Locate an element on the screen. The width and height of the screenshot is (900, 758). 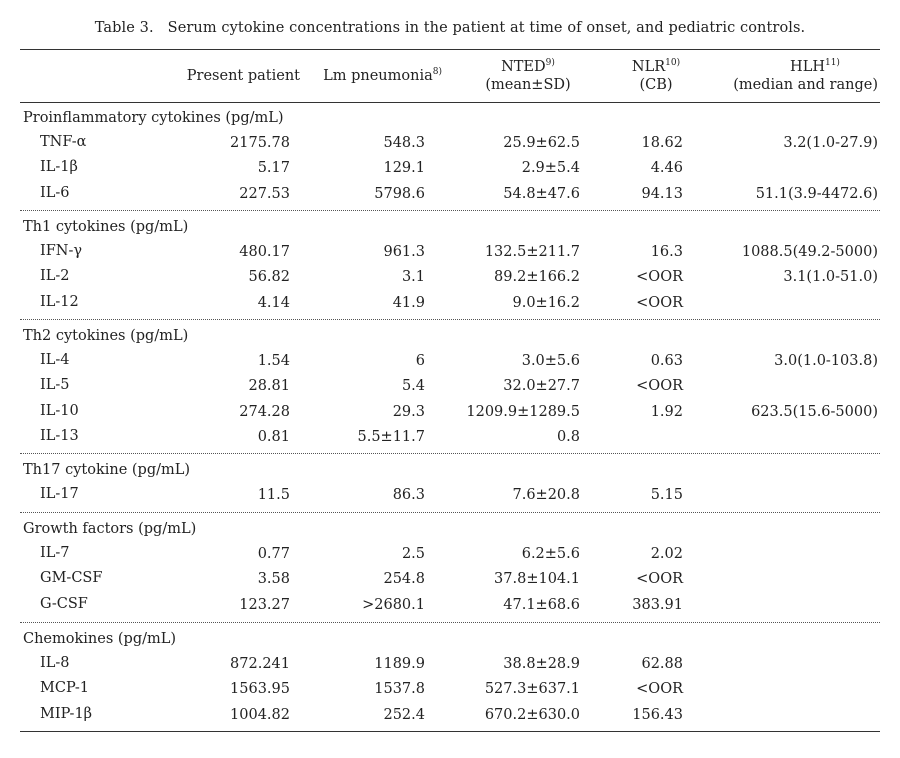
cell-nted: 25.9±62.5 is located at coordinates (541, 143).